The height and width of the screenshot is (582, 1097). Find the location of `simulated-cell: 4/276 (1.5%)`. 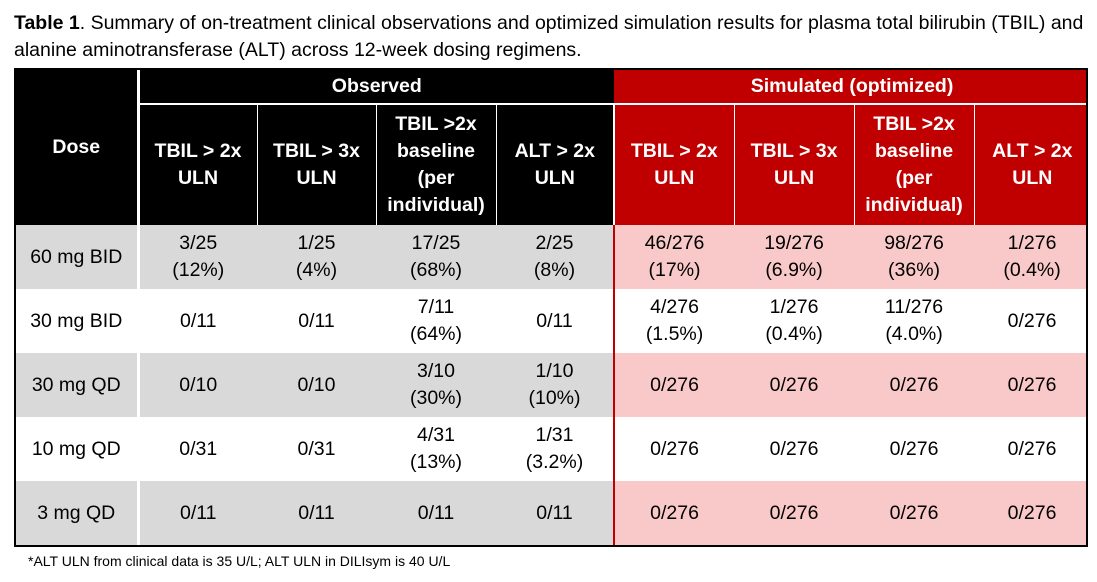

simulated-cell: 4/276 (1.5%) is located at coordinates (674, 321).